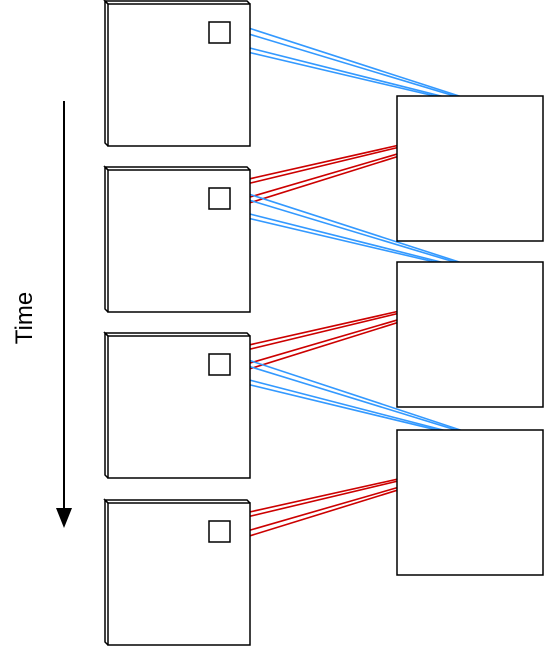 This screenshot has width=546, height=650. Describe the element at coordinates (219, 282) in the screenshot. I see `receptive-patches` at that location.